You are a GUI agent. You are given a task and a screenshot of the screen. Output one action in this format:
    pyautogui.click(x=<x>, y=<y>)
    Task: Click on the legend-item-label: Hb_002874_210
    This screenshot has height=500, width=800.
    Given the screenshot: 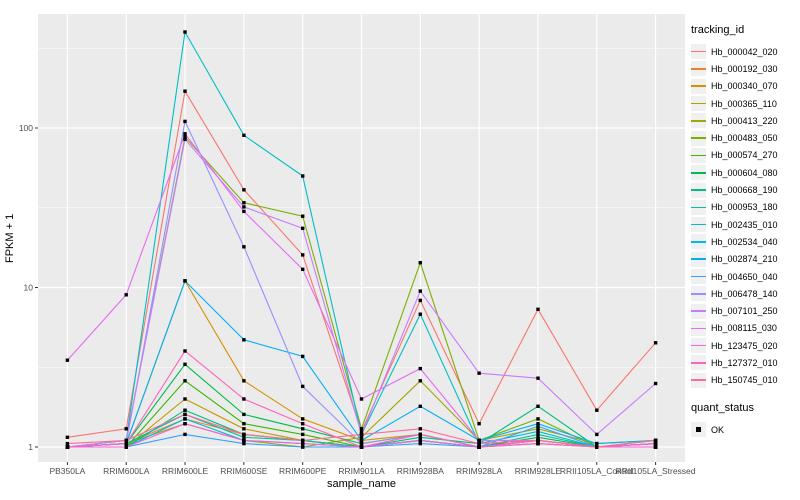 What is the action you would take?
    pyautogui.click(x=744, y=259)
    